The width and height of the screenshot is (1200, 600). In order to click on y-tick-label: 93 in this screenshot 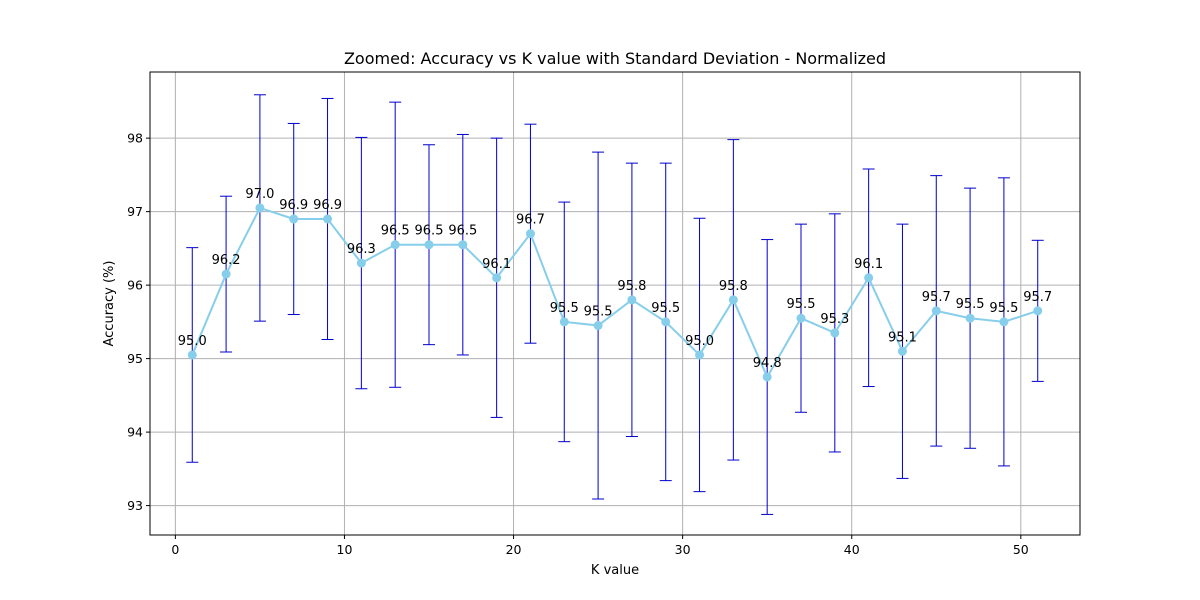, I will do `click(135, 505)`.